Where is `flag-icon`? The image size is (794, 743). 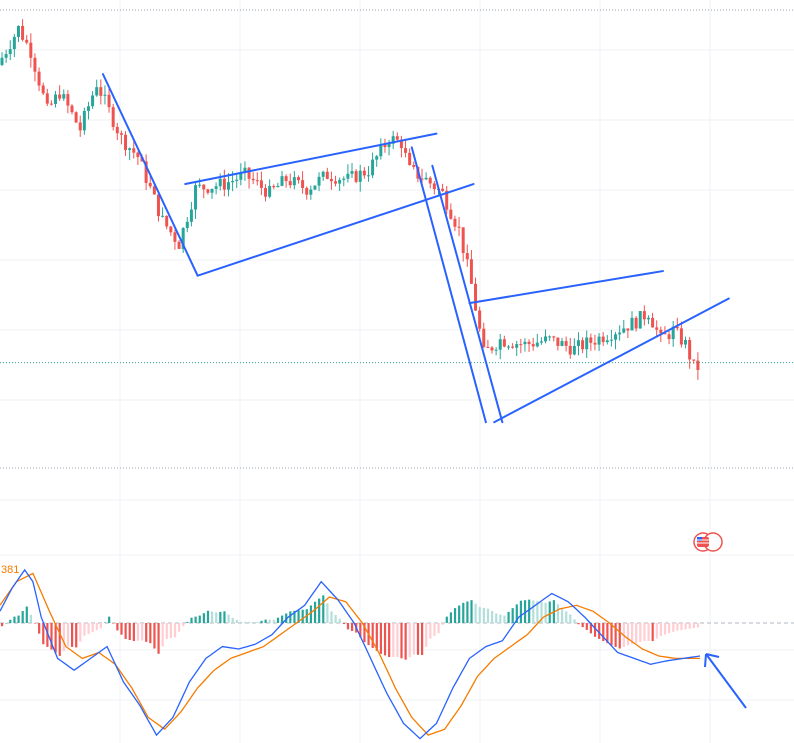 flag-icon is located at coordinates (708, 542).